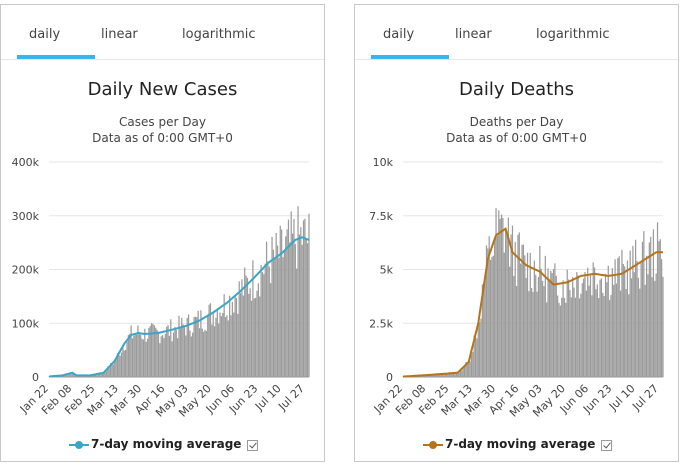 The image size is (687, 465). I want to click on legend-line-icon, so click(433, 445).